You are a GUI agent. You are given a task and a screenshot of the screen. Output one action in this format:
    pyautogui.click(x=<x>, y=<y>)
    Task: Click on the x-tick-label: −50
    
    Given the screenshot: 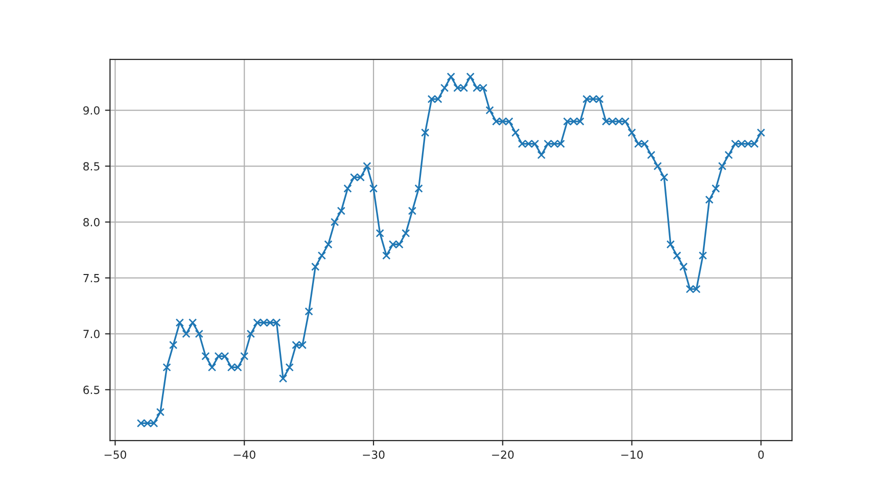 What is the action you would take?
    pyautogui.click(x=115, y=454)
    